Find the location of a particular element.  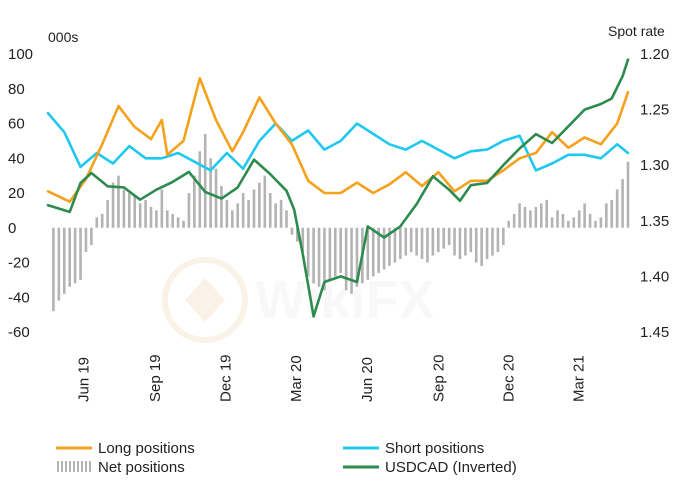

legend-label-usdcad: USDCAD (Inverted) is located at coordinates (451, 467).